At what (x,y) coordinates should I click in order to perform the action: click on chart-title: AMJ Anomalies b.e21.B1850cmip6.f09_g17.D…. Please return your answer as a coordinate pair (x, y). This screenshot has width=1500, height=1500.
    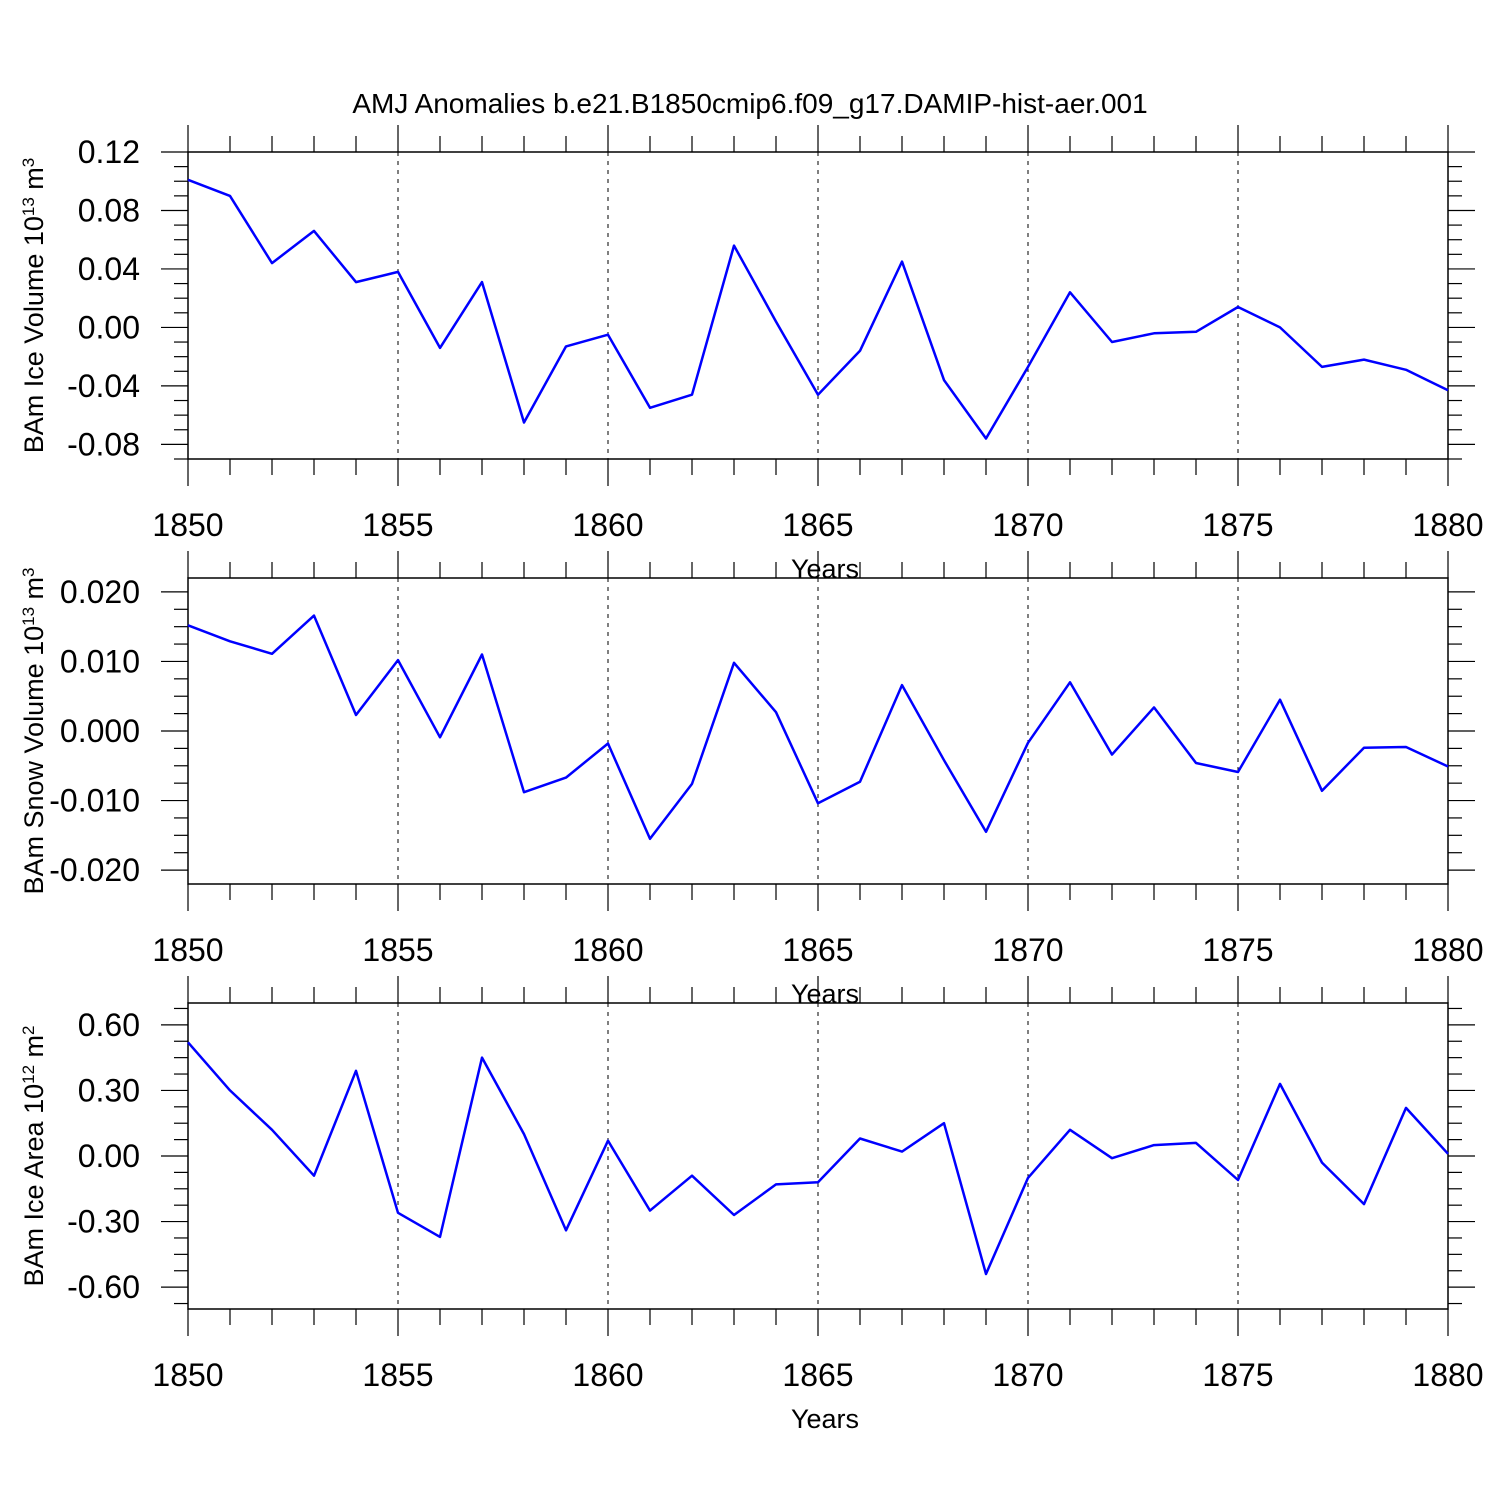
    Looking at the image, I should click on (750, 103).